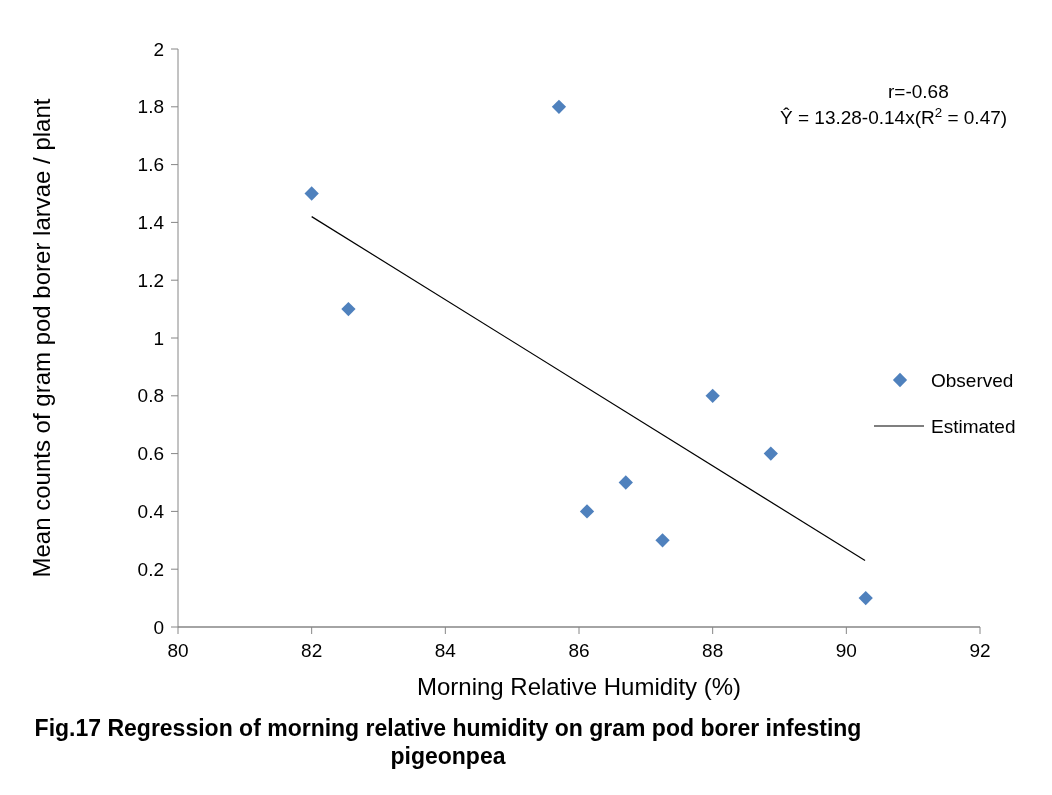 The width and height of the screenshot is (1052, 795). What do you see at coordinates (150, 165) in the screenshot?
I see `y-tick-label: 1.6` at bounding box center [150, 165].